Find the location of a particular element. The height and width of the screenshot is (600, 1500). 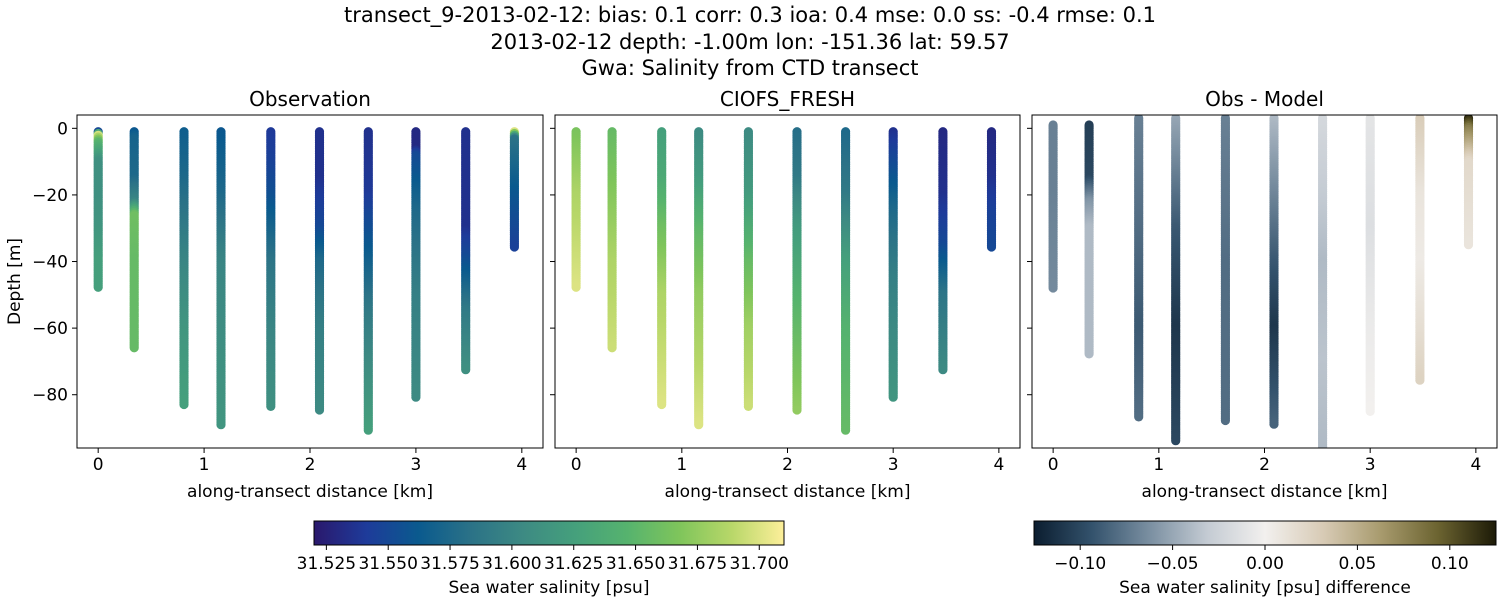

colorbar-tick-label: 31.550 is located at coordinates (387, 564).